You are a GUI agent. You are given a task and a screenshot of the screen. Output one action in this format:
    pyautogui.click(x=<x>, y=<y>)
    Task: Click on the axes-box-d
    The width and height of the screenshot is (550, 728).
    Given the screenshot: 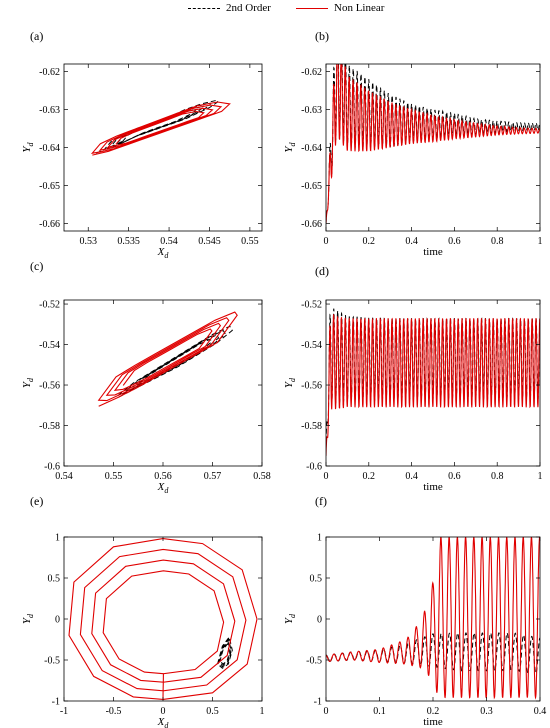 What is the action you would take?
    pyautogui.click(x=433, y=383)
    